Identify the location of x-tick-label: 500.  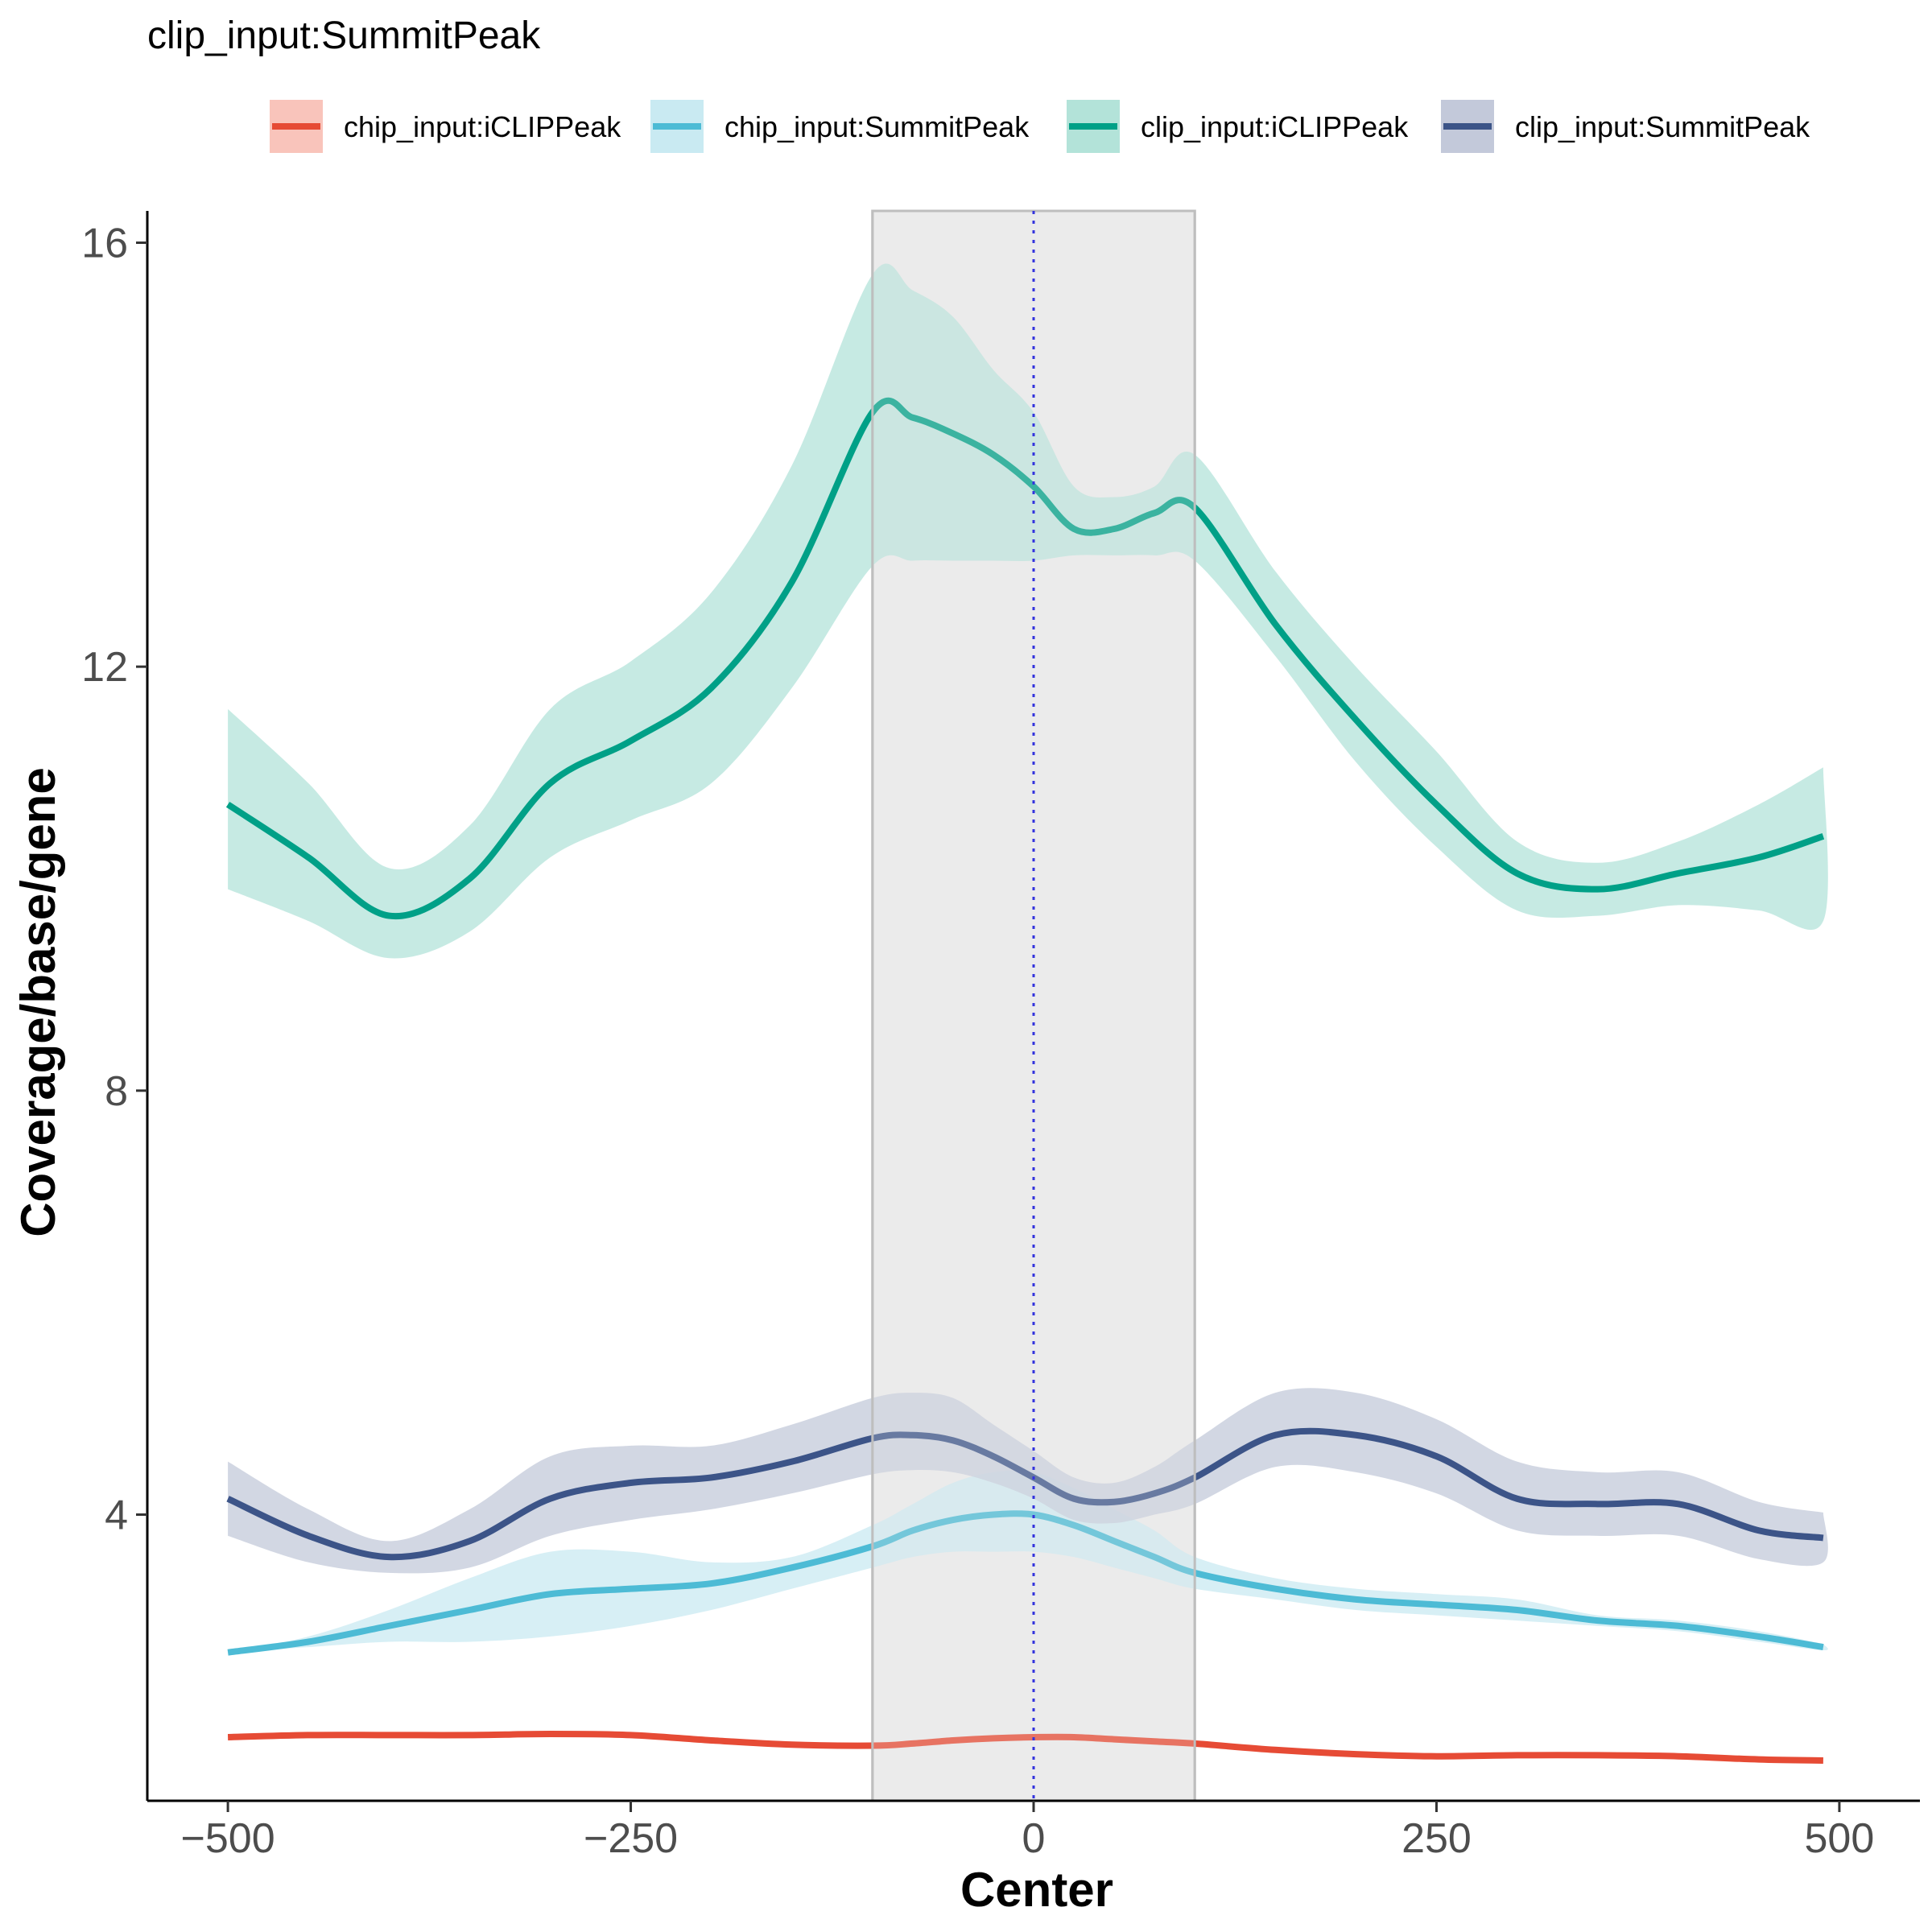
(1840, 1838).